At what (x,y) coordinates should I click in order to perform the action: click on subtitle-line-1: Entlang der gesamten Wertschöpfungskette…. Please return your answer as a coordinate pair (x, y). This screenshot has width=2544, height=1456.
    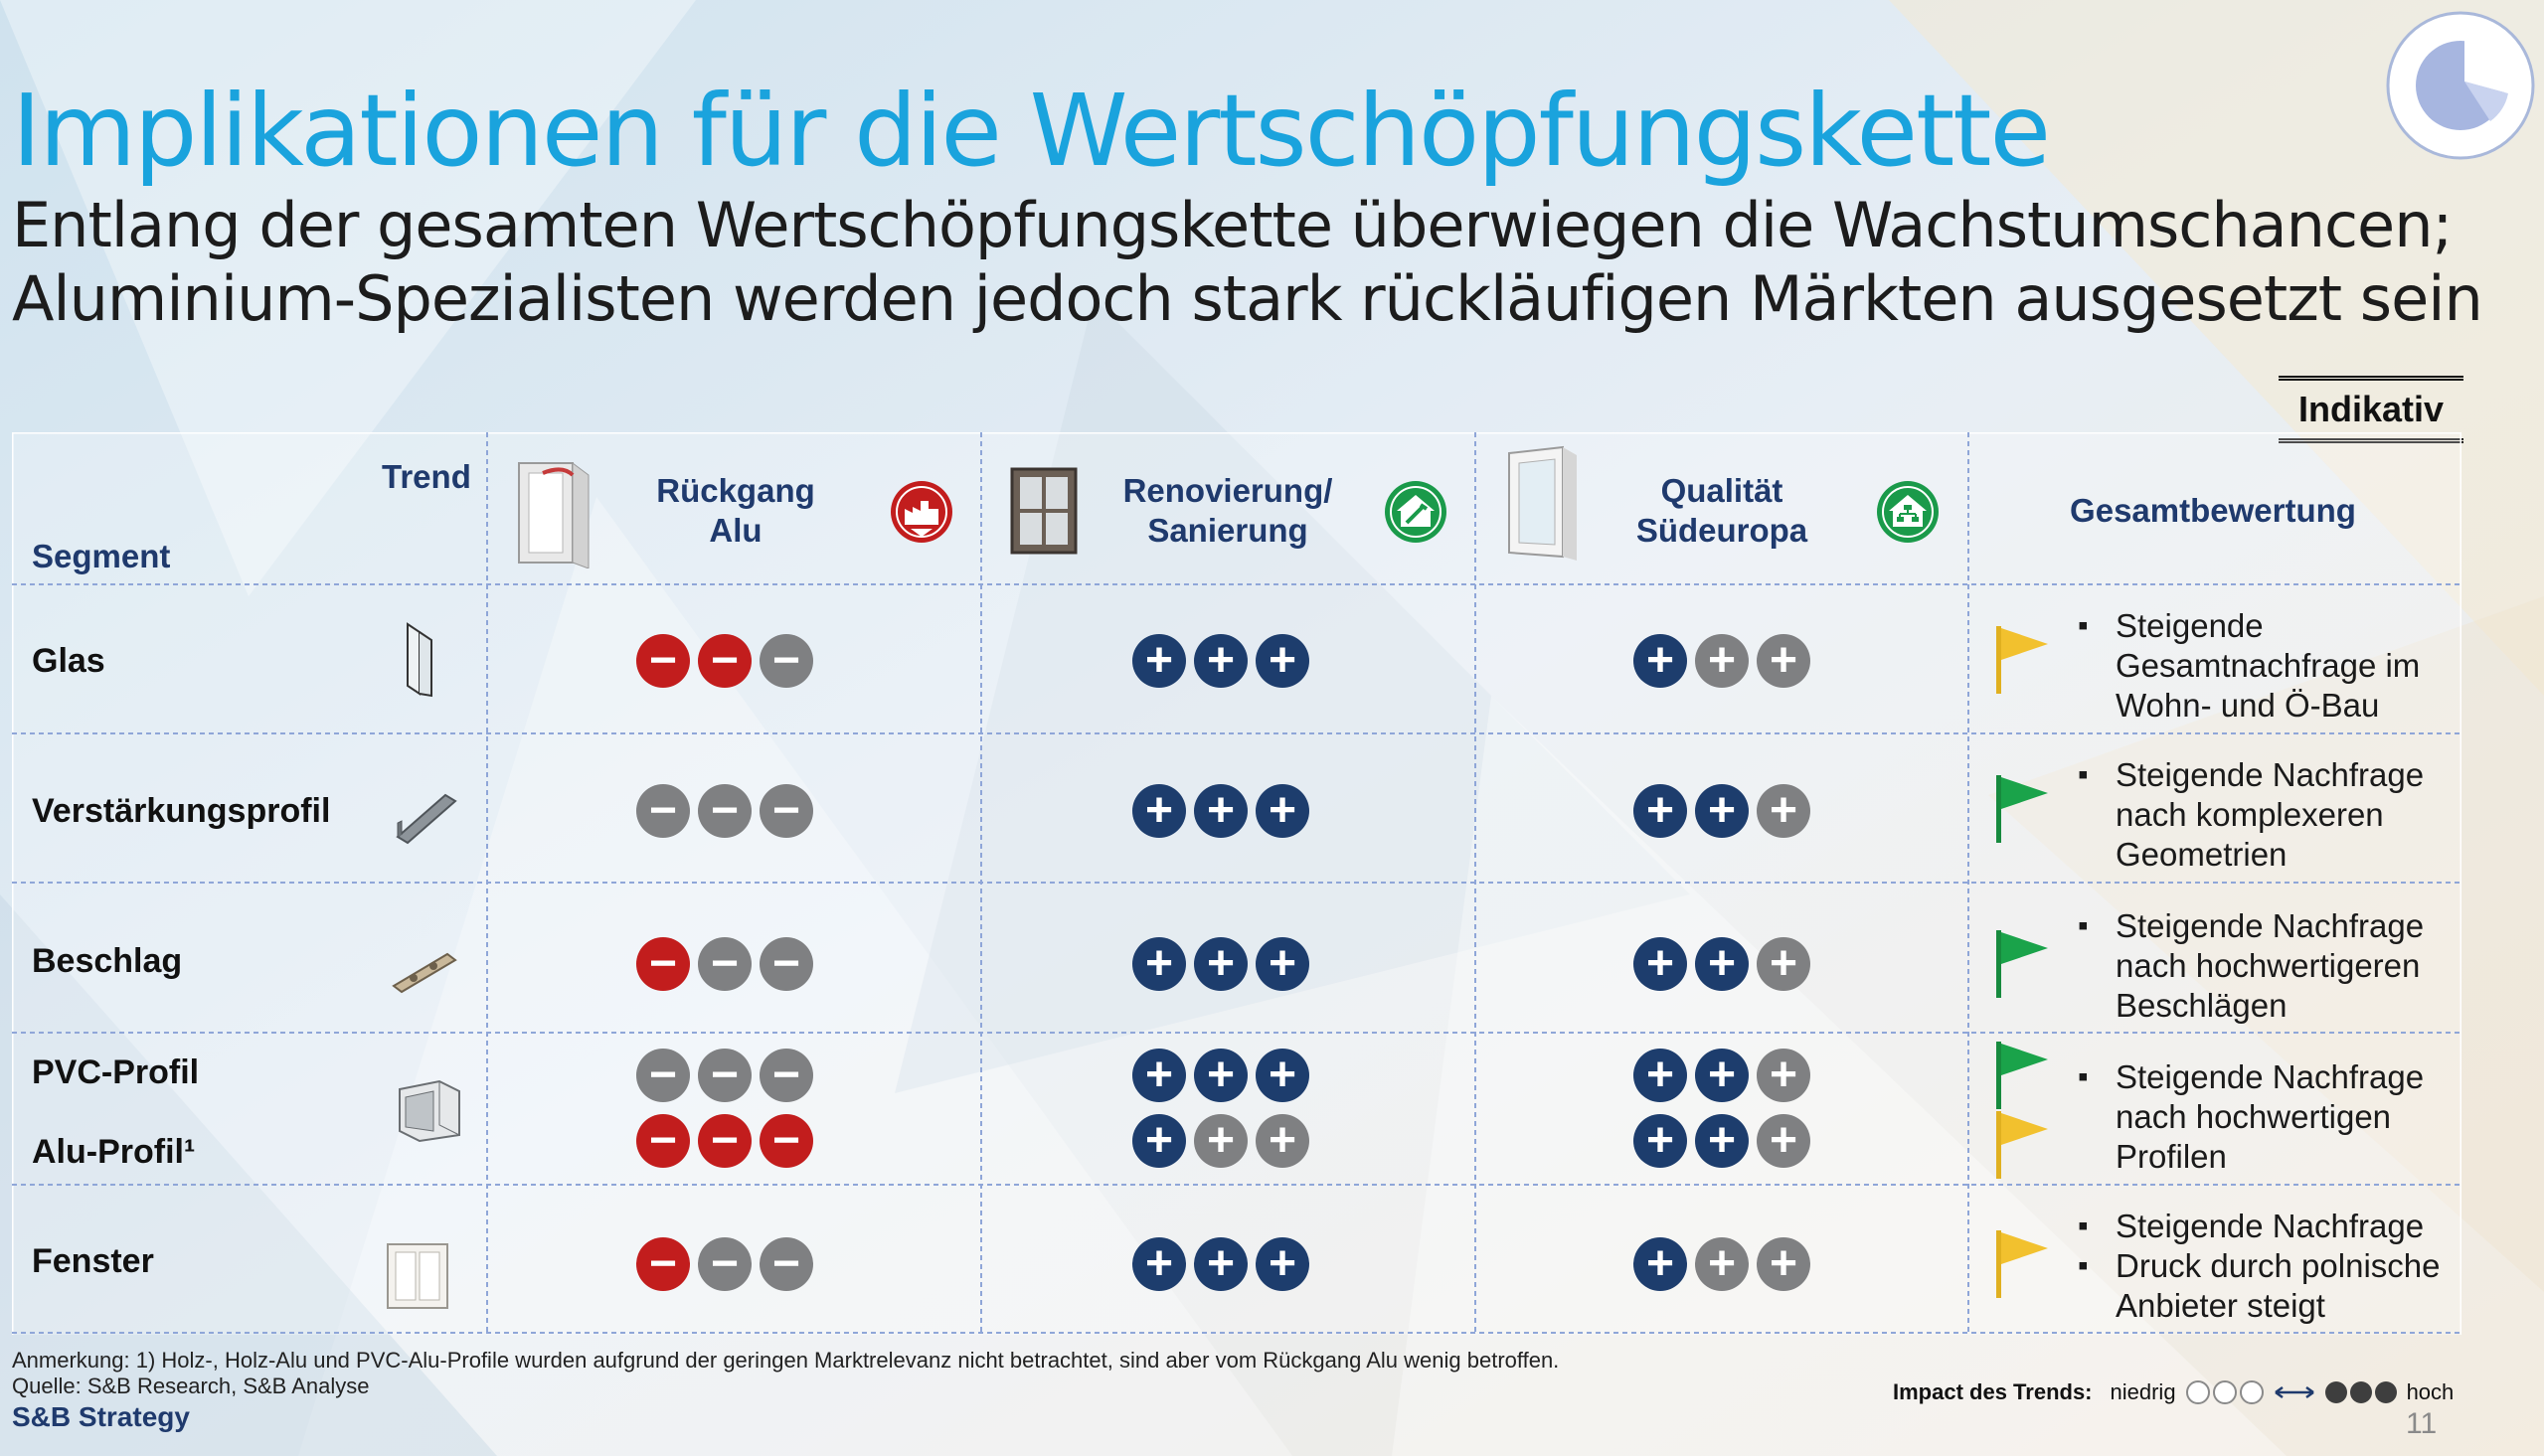
    Looking at the image, I should click on (1232, 225).